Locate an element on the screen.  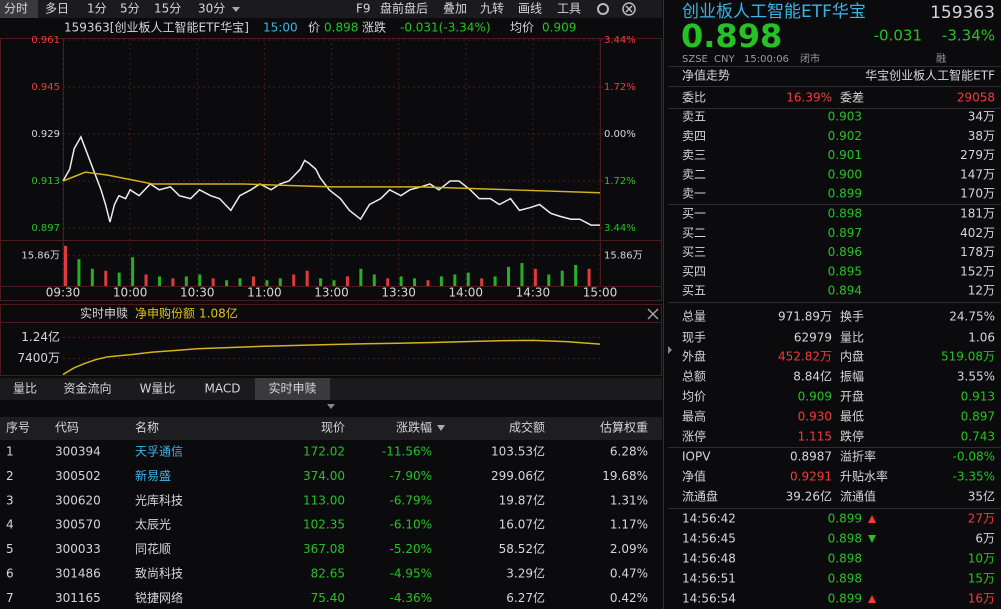
table-cell: 19.87亿 is located at coordinates (522, 499).